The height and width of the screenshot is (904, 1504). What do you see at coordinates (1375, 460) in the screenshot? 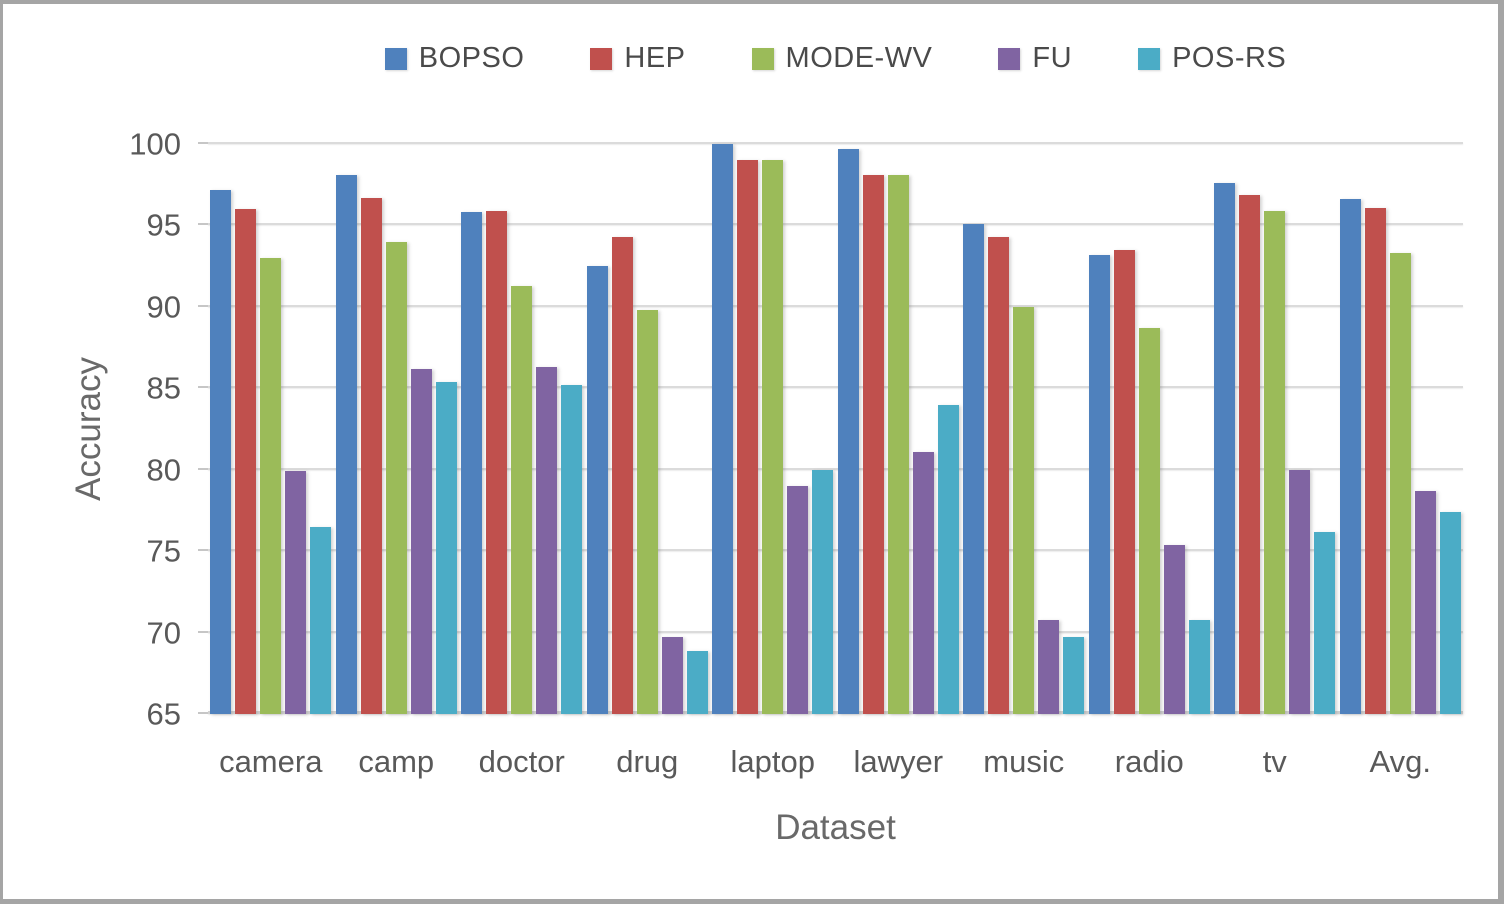
I see `bar-avg-hep` at bounding box center [1375, 460].